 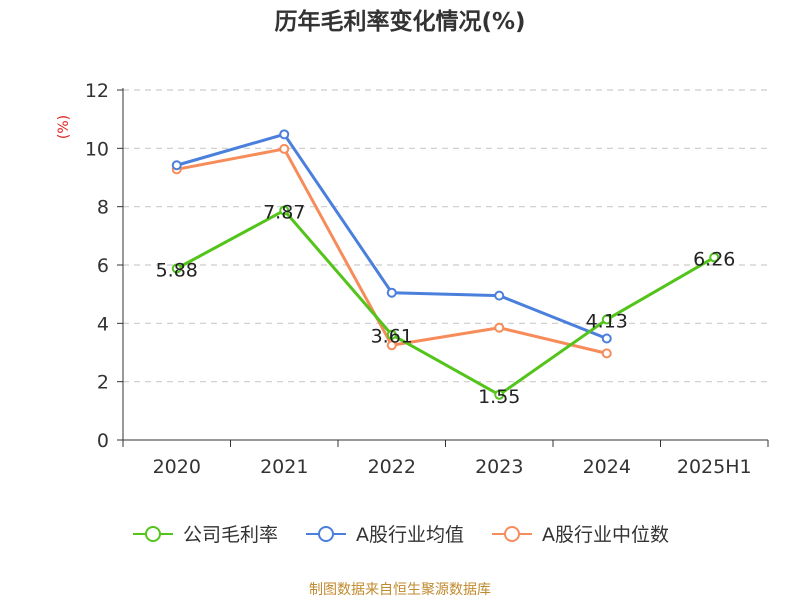 I want to click on x-tick-label: 2020, so click(x=177, y=467).